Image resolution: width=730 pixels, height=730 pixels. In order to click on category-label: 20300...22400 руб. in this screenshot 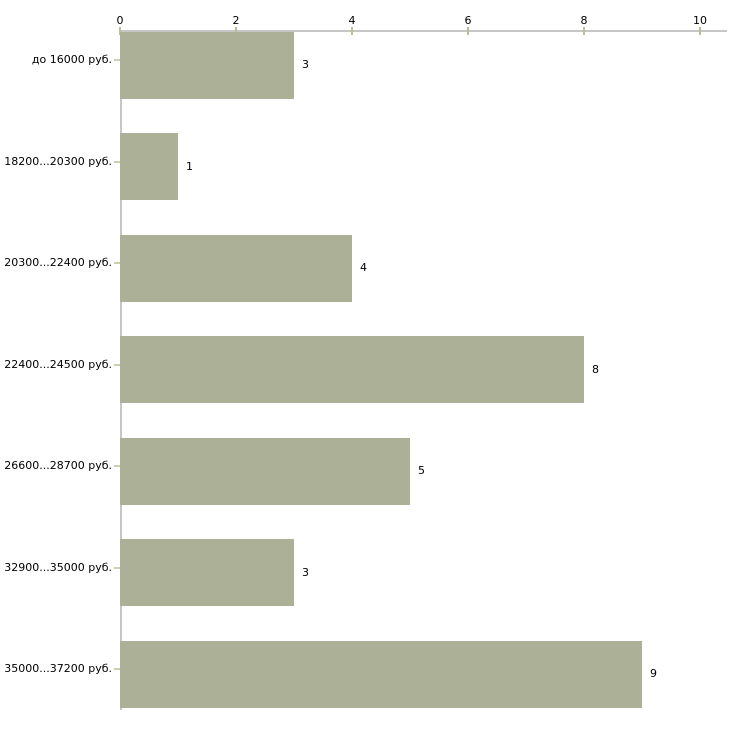, I will do `click(58, 262)`.